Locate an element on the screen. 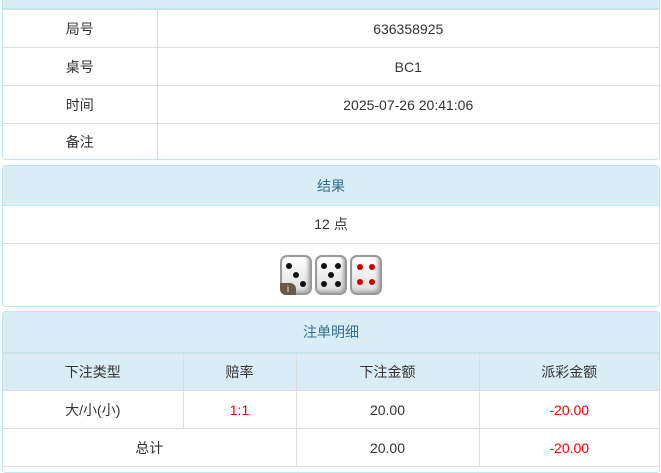  bet-table-header: 下注类型 赔率 下注金额 派彩金额 is located at coordinates (331, 372).